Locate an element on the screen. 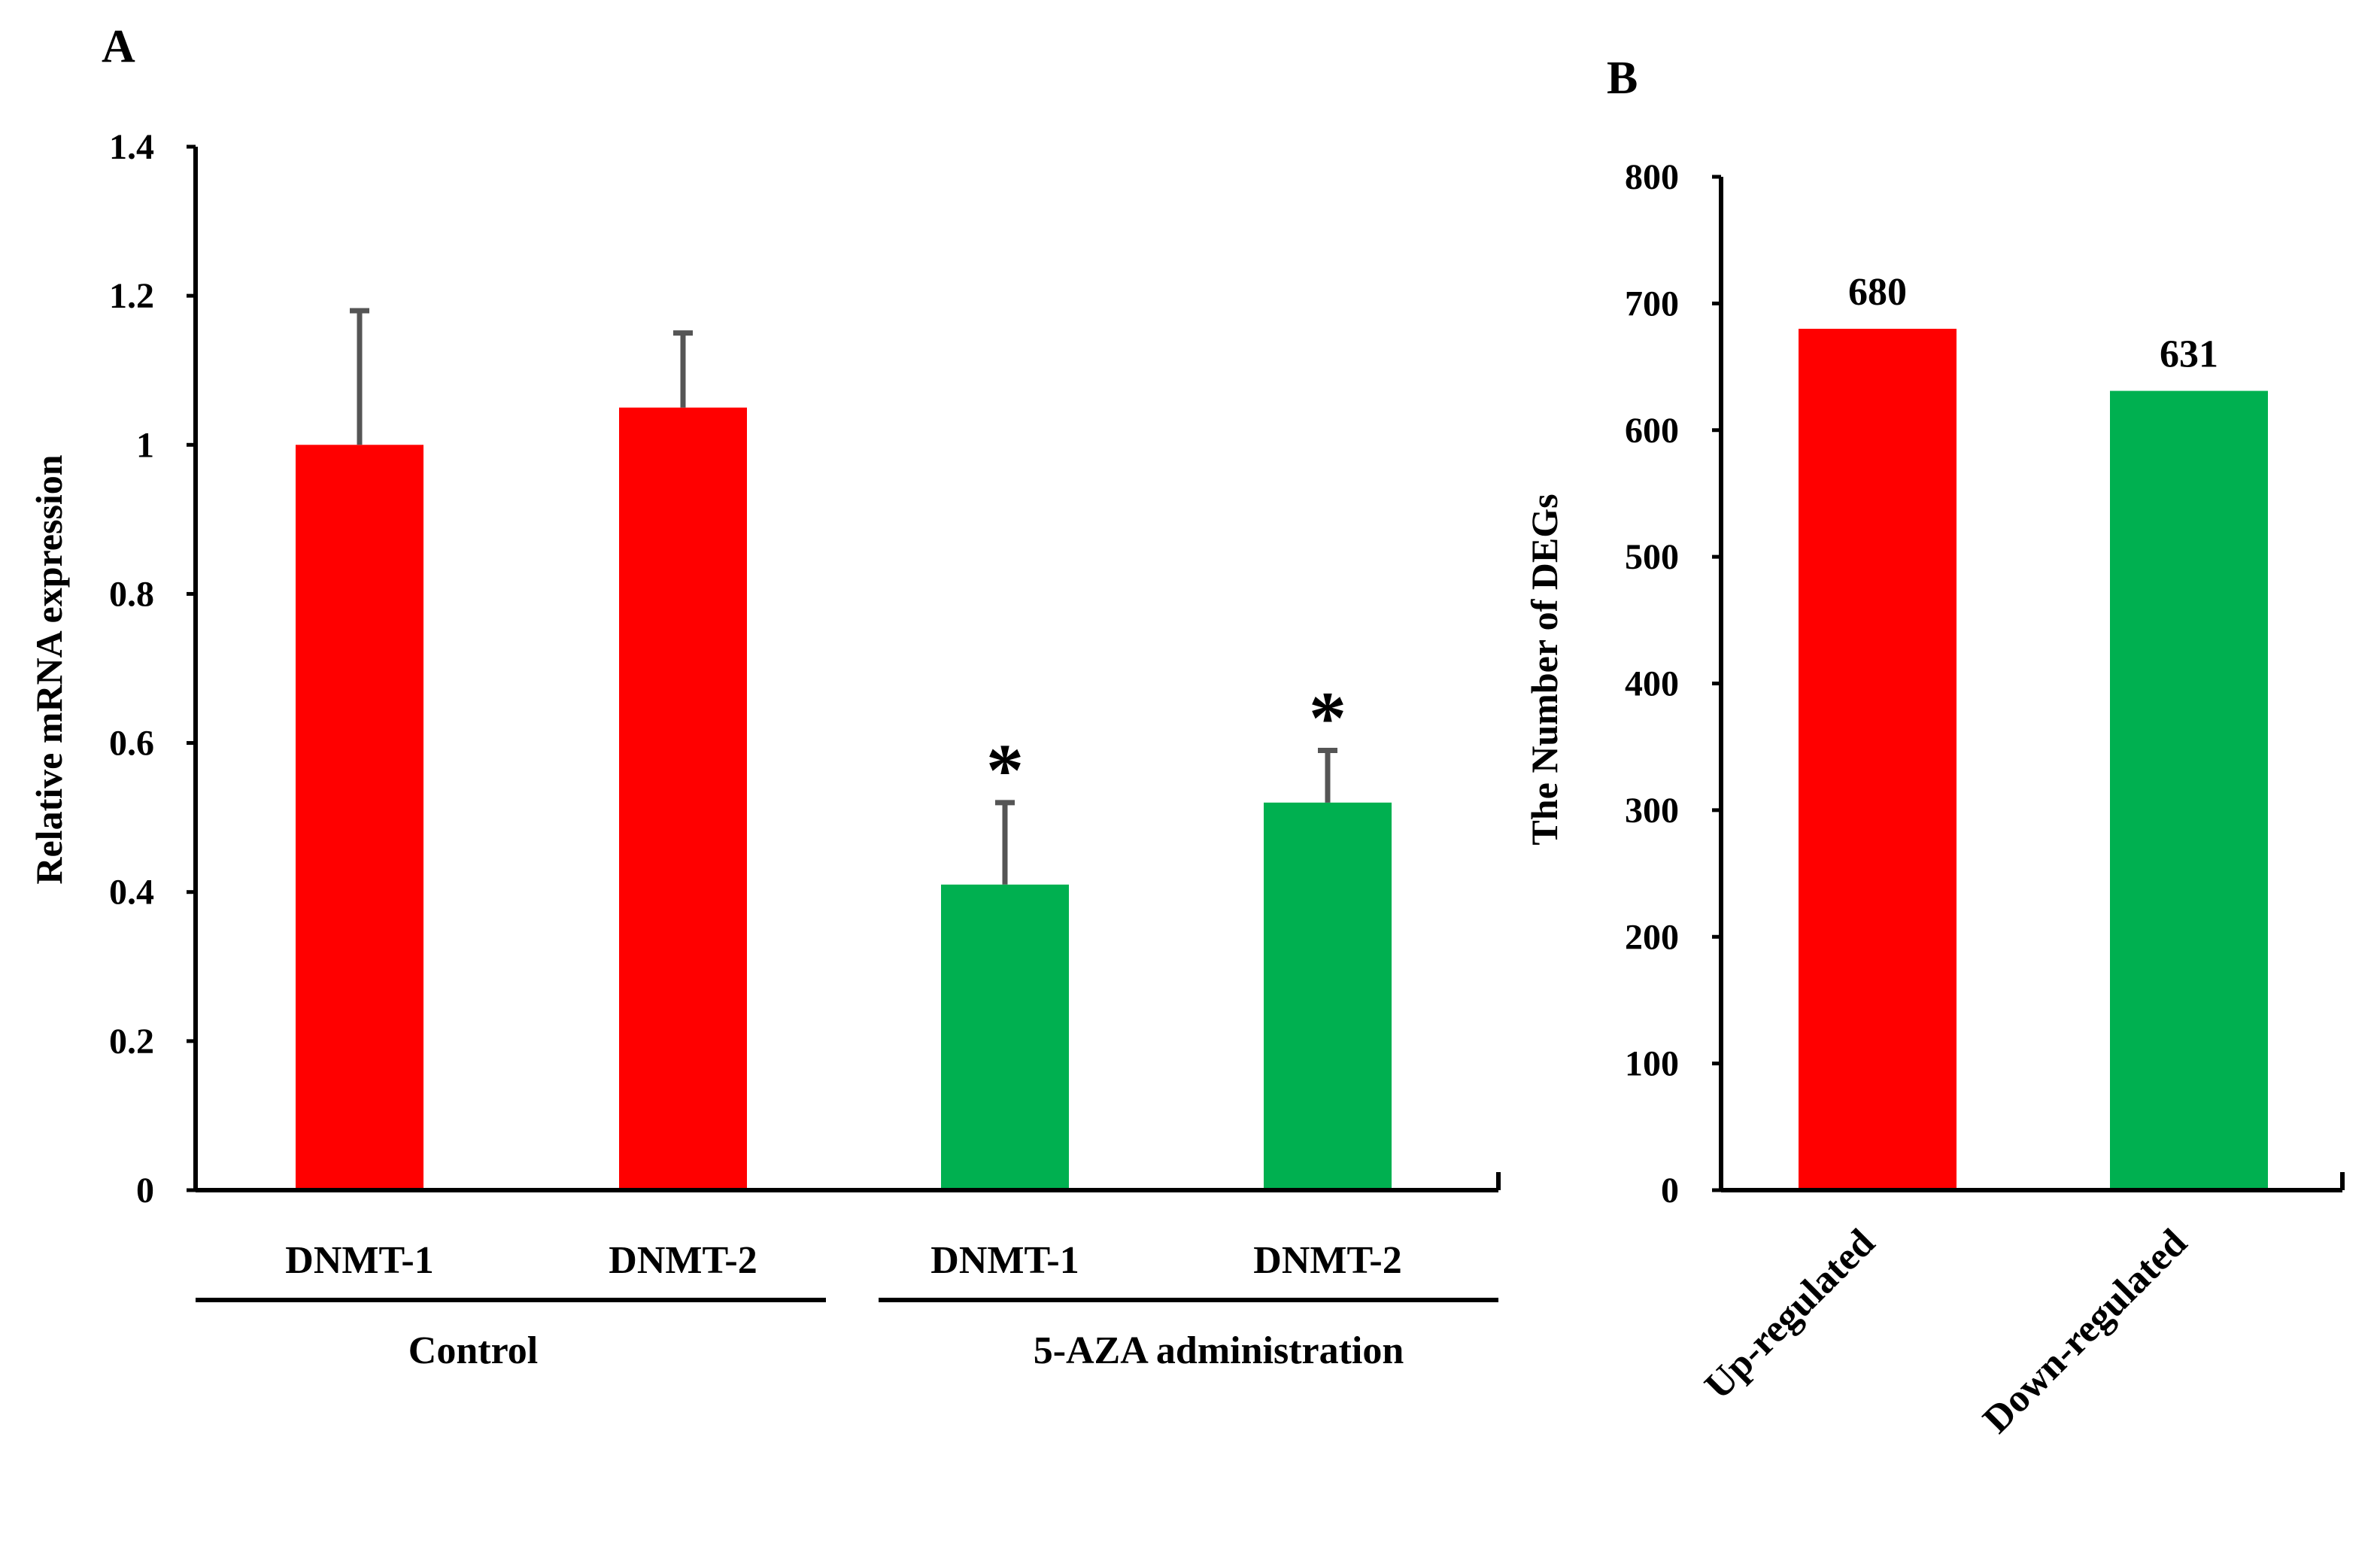 This screenshot has height=1546, width=2380. panel-b-category-labels: Up-regulated Down-regulated is located at coordinates (1946, 1331).